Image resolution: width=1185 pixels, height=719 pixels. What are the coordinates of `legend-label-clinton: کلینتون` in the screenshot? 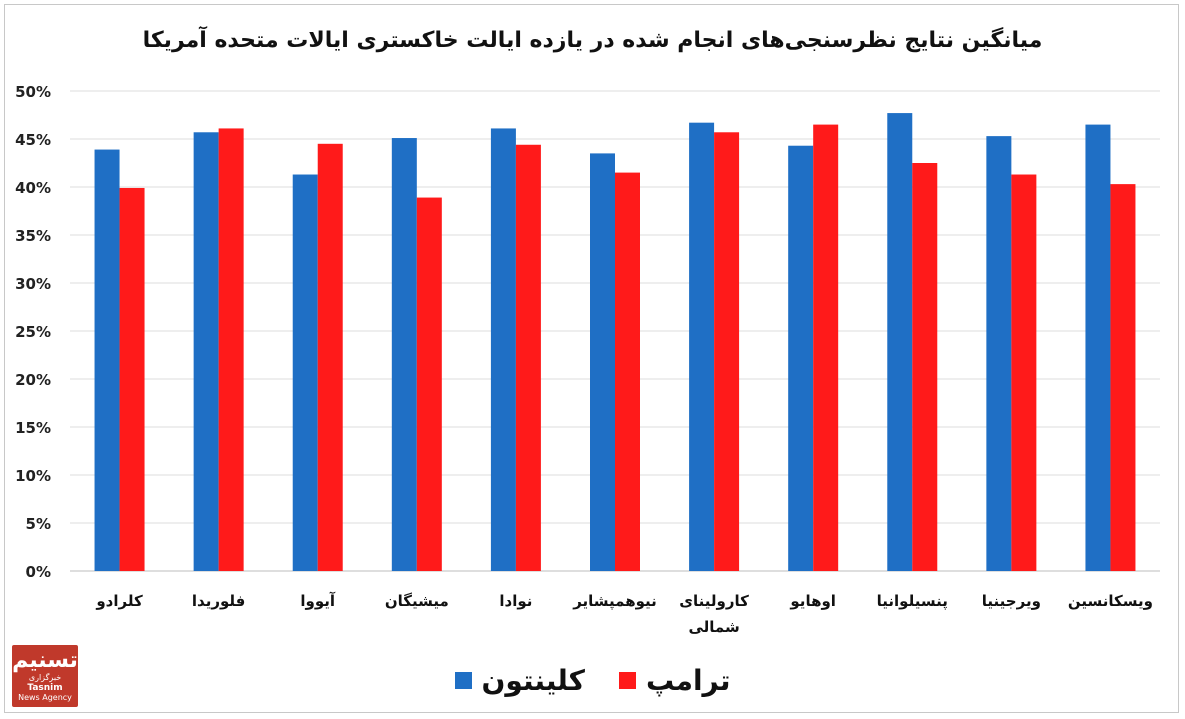 It's located at (533, 680).